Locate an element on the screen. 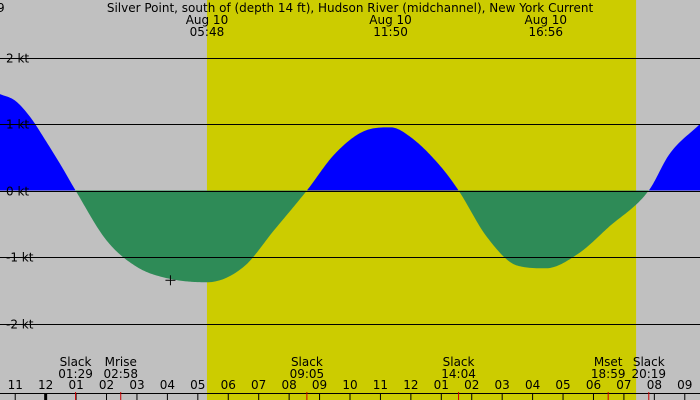 The height and width of the screenshot is (400, 700). event-time-label: 14:04 is located at coordinates (458, 374).